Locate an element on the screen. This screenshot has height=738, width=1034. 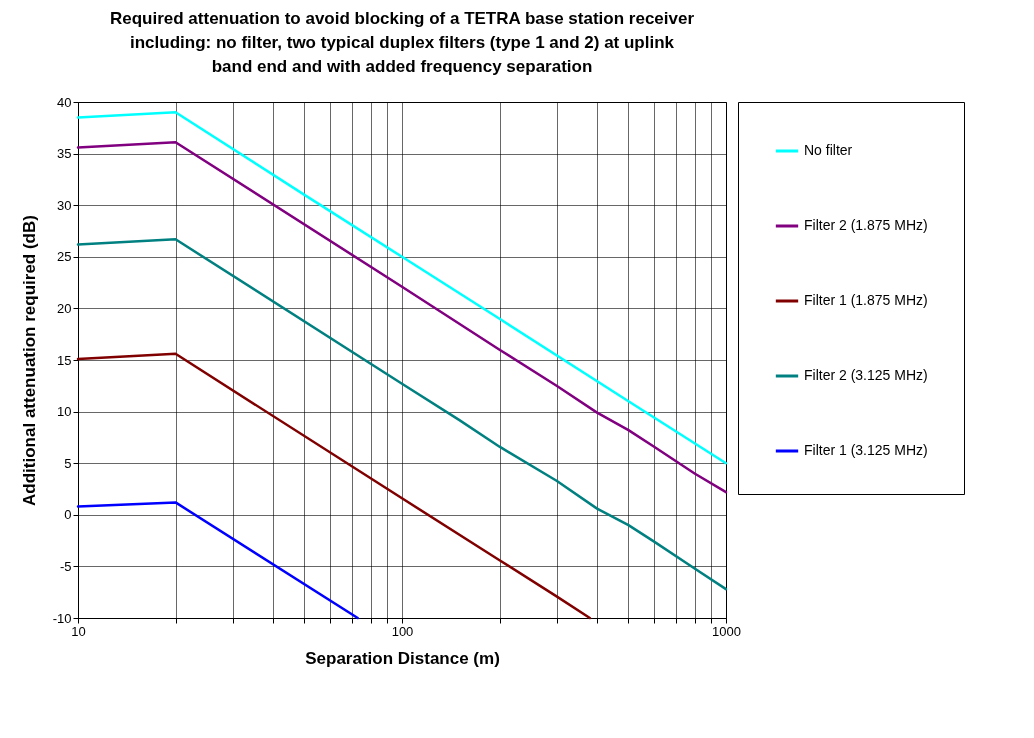
y-tick-label: 20 is located at coordinates (64, 308).